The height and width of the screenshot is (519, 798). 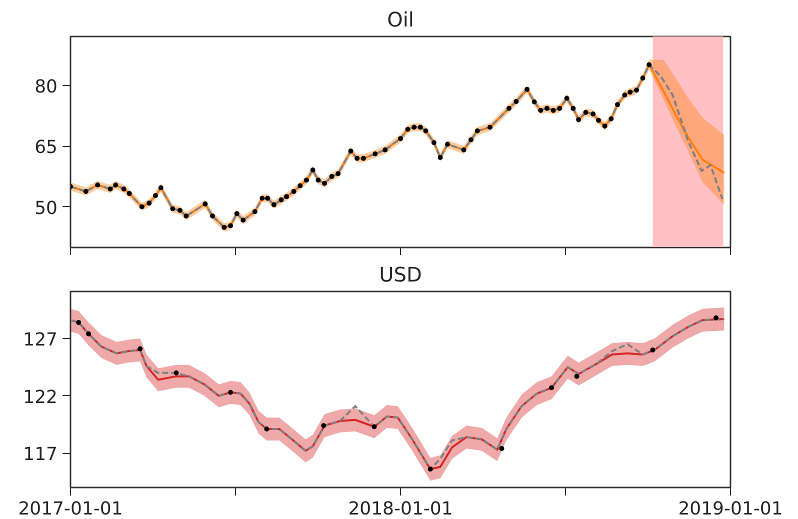 I want to click on y-tick-label: 117, so click(x=40, y=455).